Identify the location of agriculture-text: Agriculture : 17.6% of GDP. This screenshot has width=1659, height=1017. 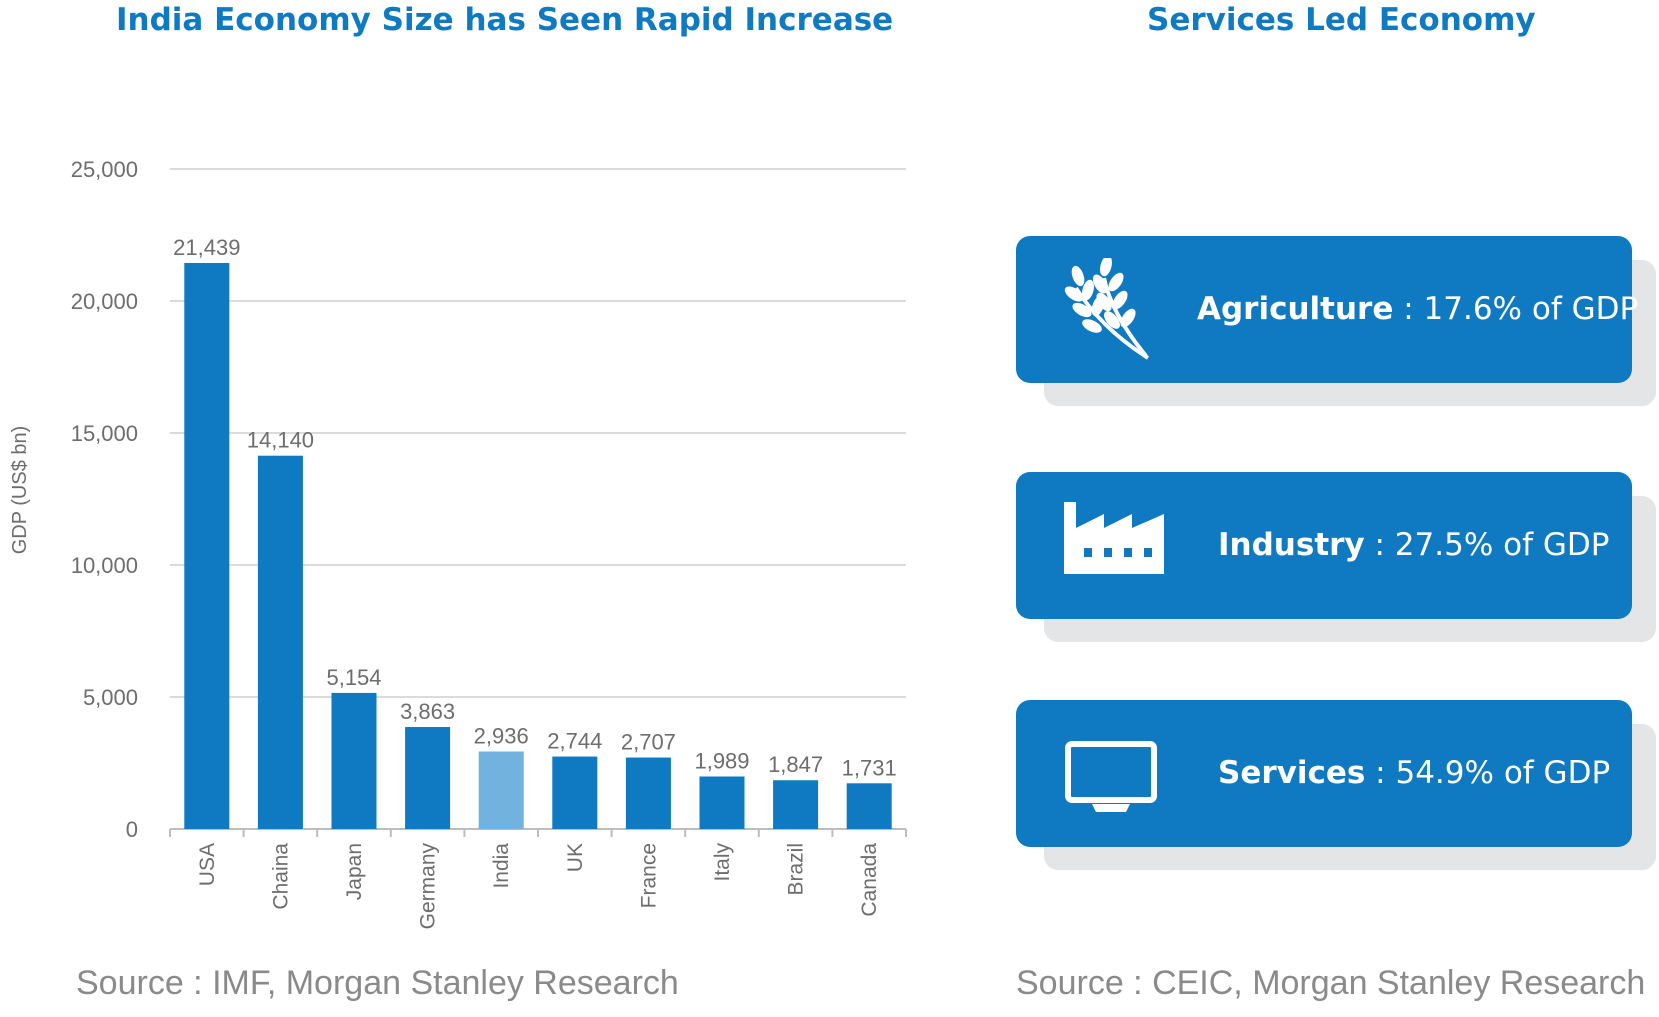
(1417, 309).